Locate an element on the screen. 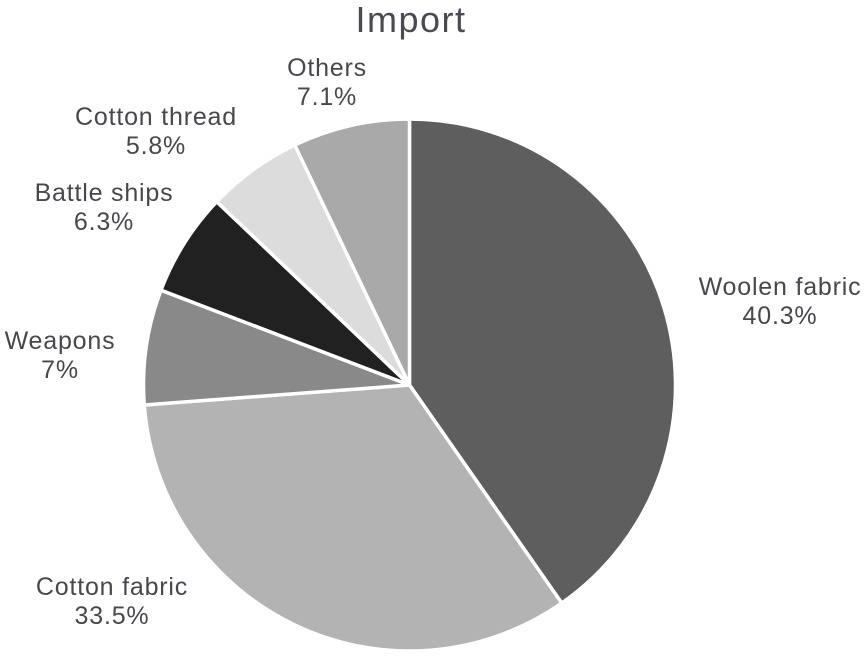  label-battle-ships-pct: 6.3% is located at coordinates (104, 222).